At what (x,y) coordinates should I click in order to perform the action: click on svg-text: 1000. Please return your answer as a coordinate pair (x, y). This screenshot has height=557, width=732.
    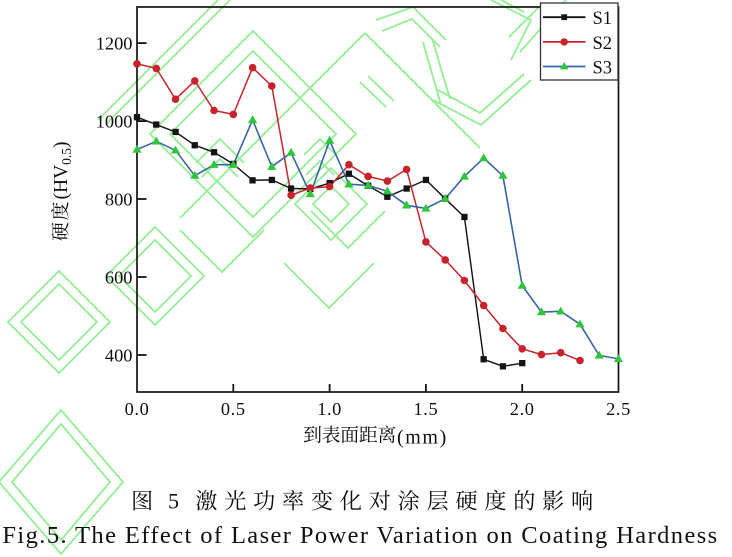
    Looking at the image, I should click on (114, 122).